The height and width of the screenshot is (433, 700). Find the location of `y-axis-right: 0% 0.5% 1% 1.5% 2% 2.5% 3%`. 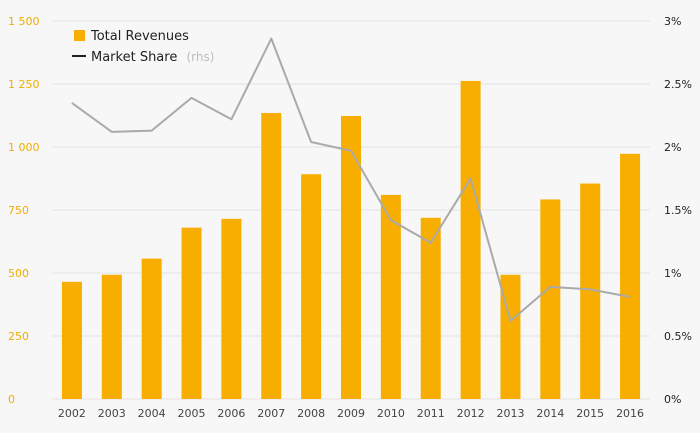

y-axis-right: 0% 0.5% 1% 1.5% 2% 2.5% 3% is located at coordinates (678, 210).